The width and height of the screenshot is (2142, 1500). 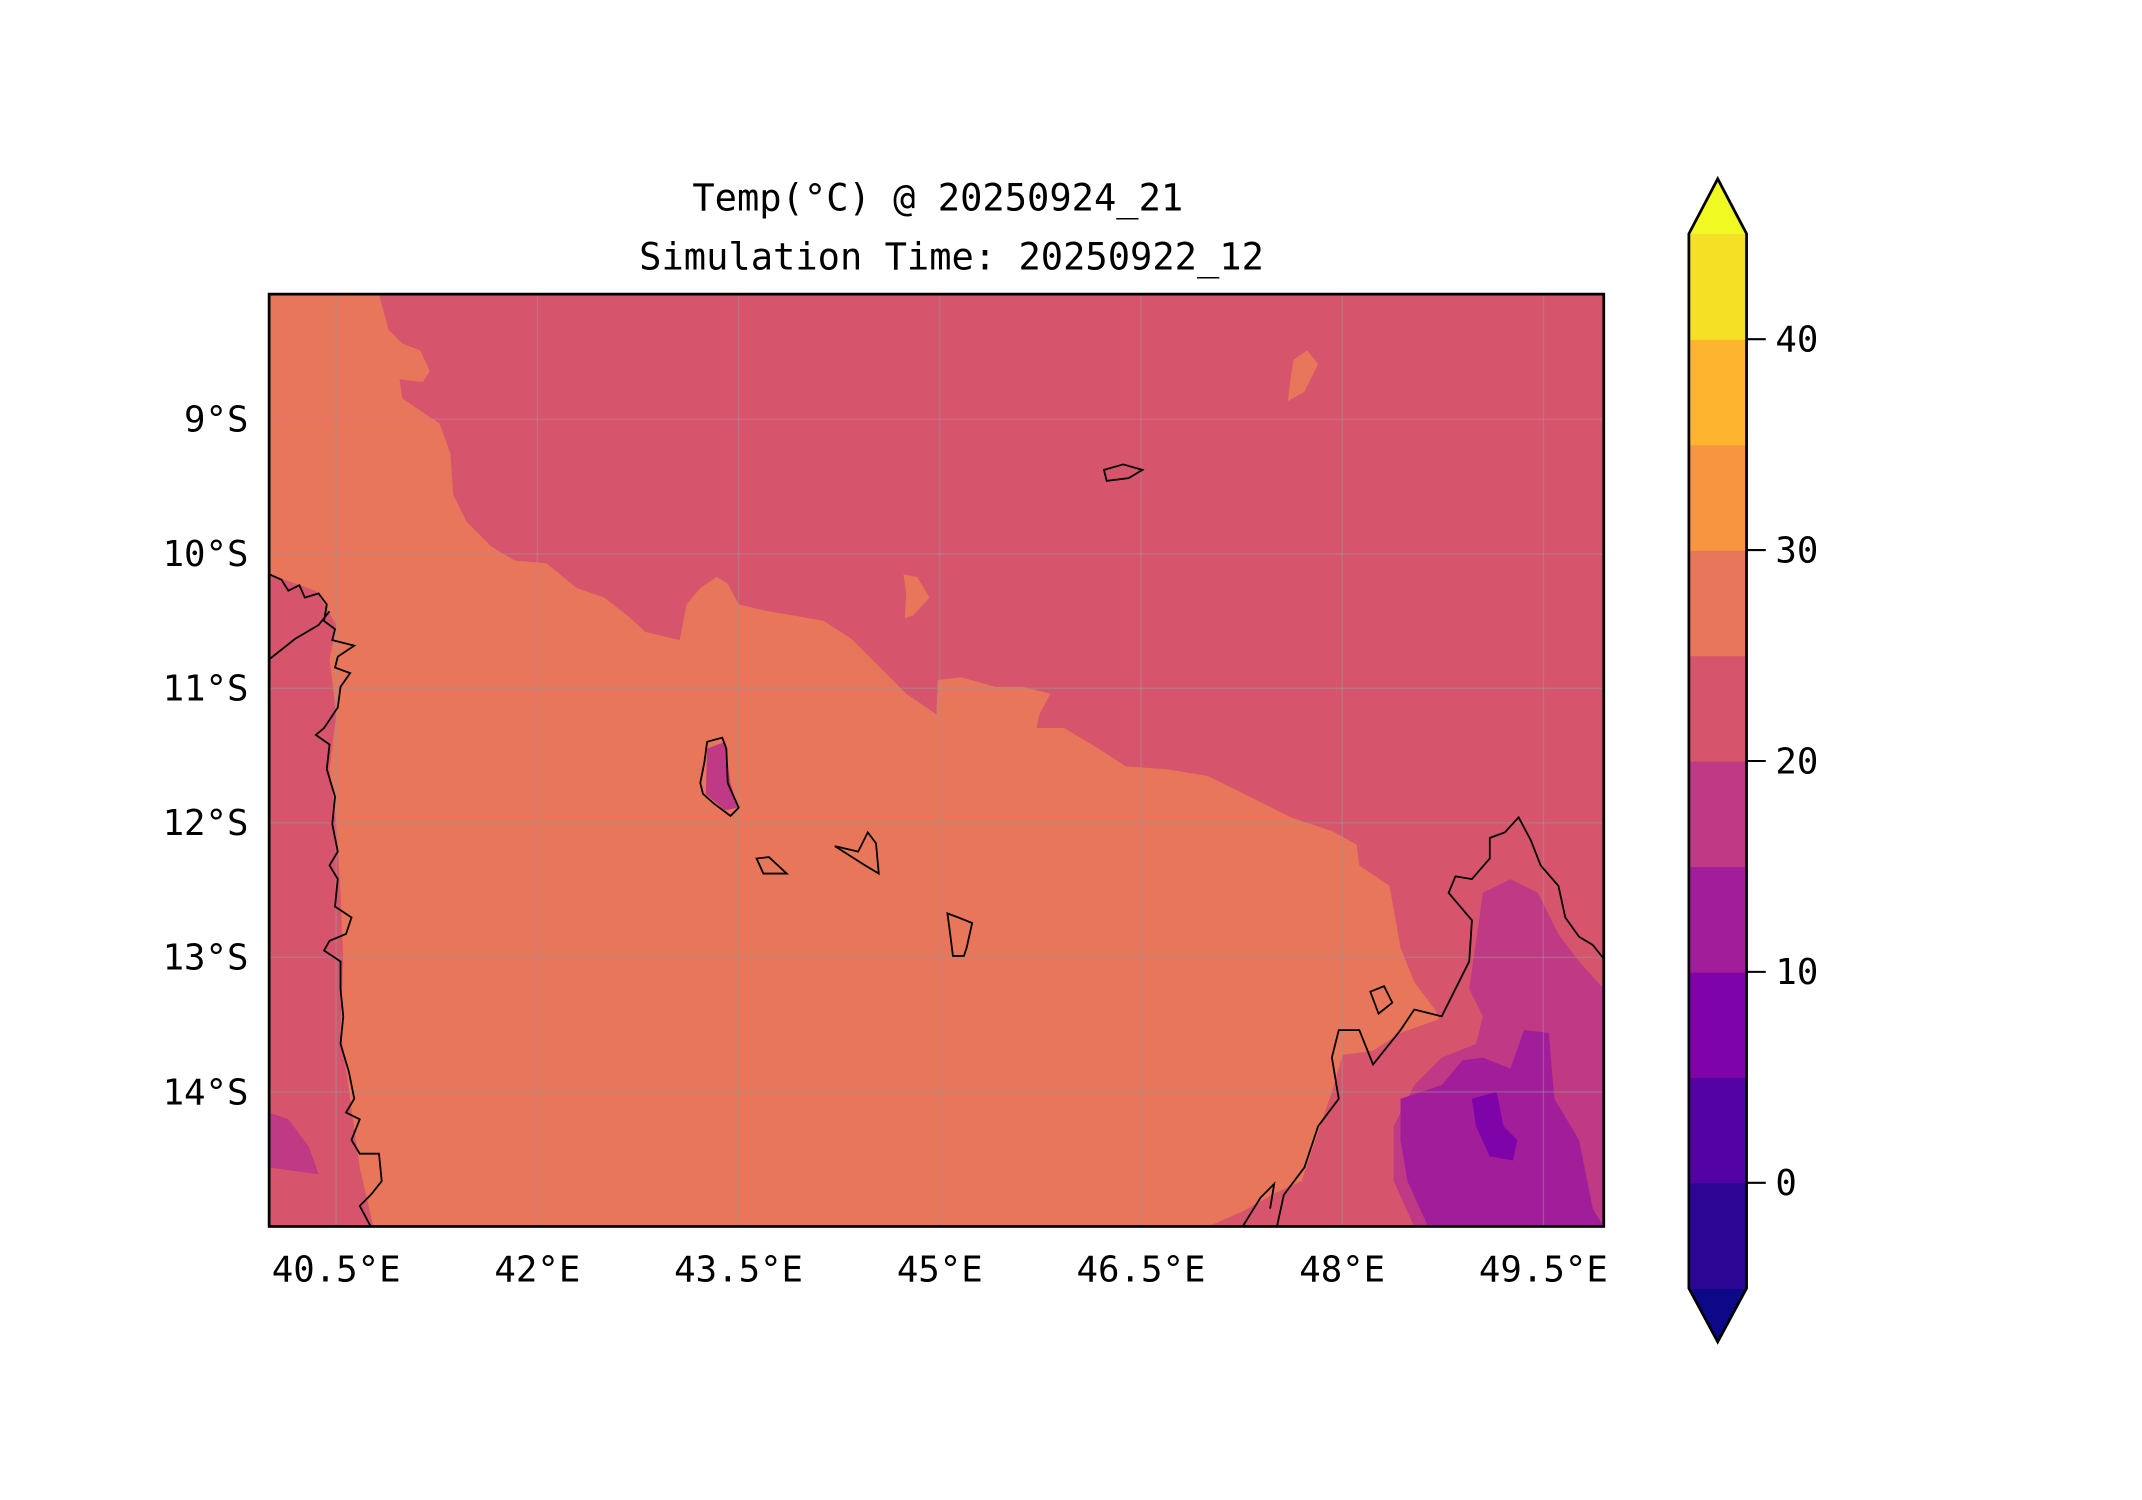 I want to click on y-axis: 9°S 10°S 11°S 12°S 13°S 14°S, so click(x=206, y=757).